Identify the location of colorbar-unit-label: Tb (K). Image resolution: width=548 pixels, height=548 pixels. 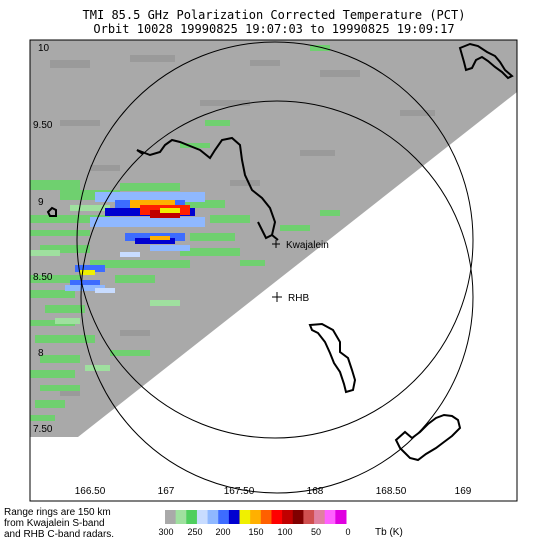
(389, 532).